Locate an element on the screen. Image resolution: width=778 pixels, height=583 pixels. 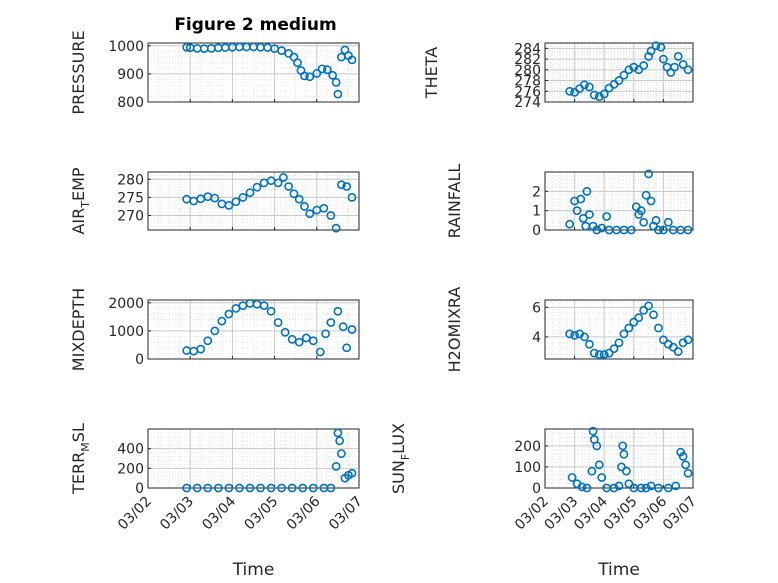
y-tick-label: 282 is located at coordinates (527, 60).